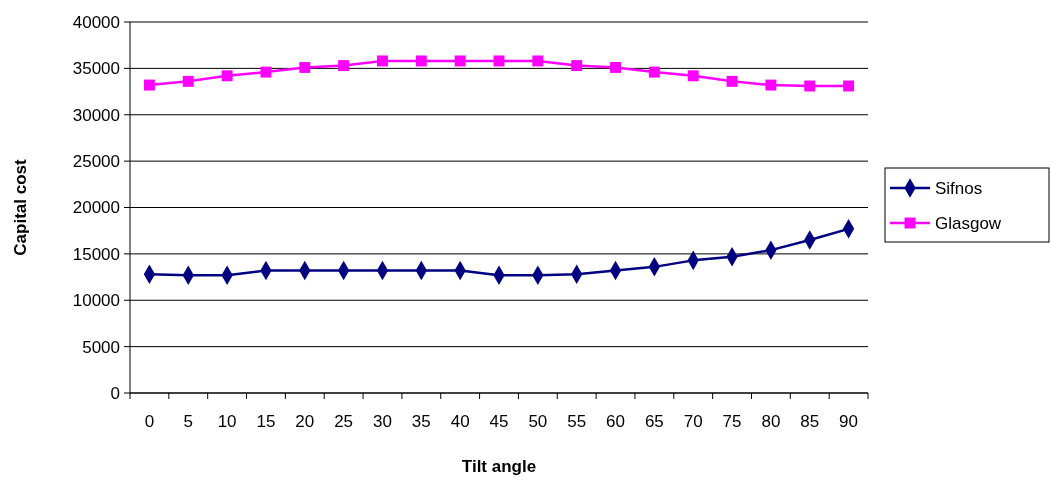 This screenshot has width=1052, height=480. What do you see at coordinates (96, 22) in the screenshot?
I see `y-tick-label: 40000` at bounding box center [96, 22].